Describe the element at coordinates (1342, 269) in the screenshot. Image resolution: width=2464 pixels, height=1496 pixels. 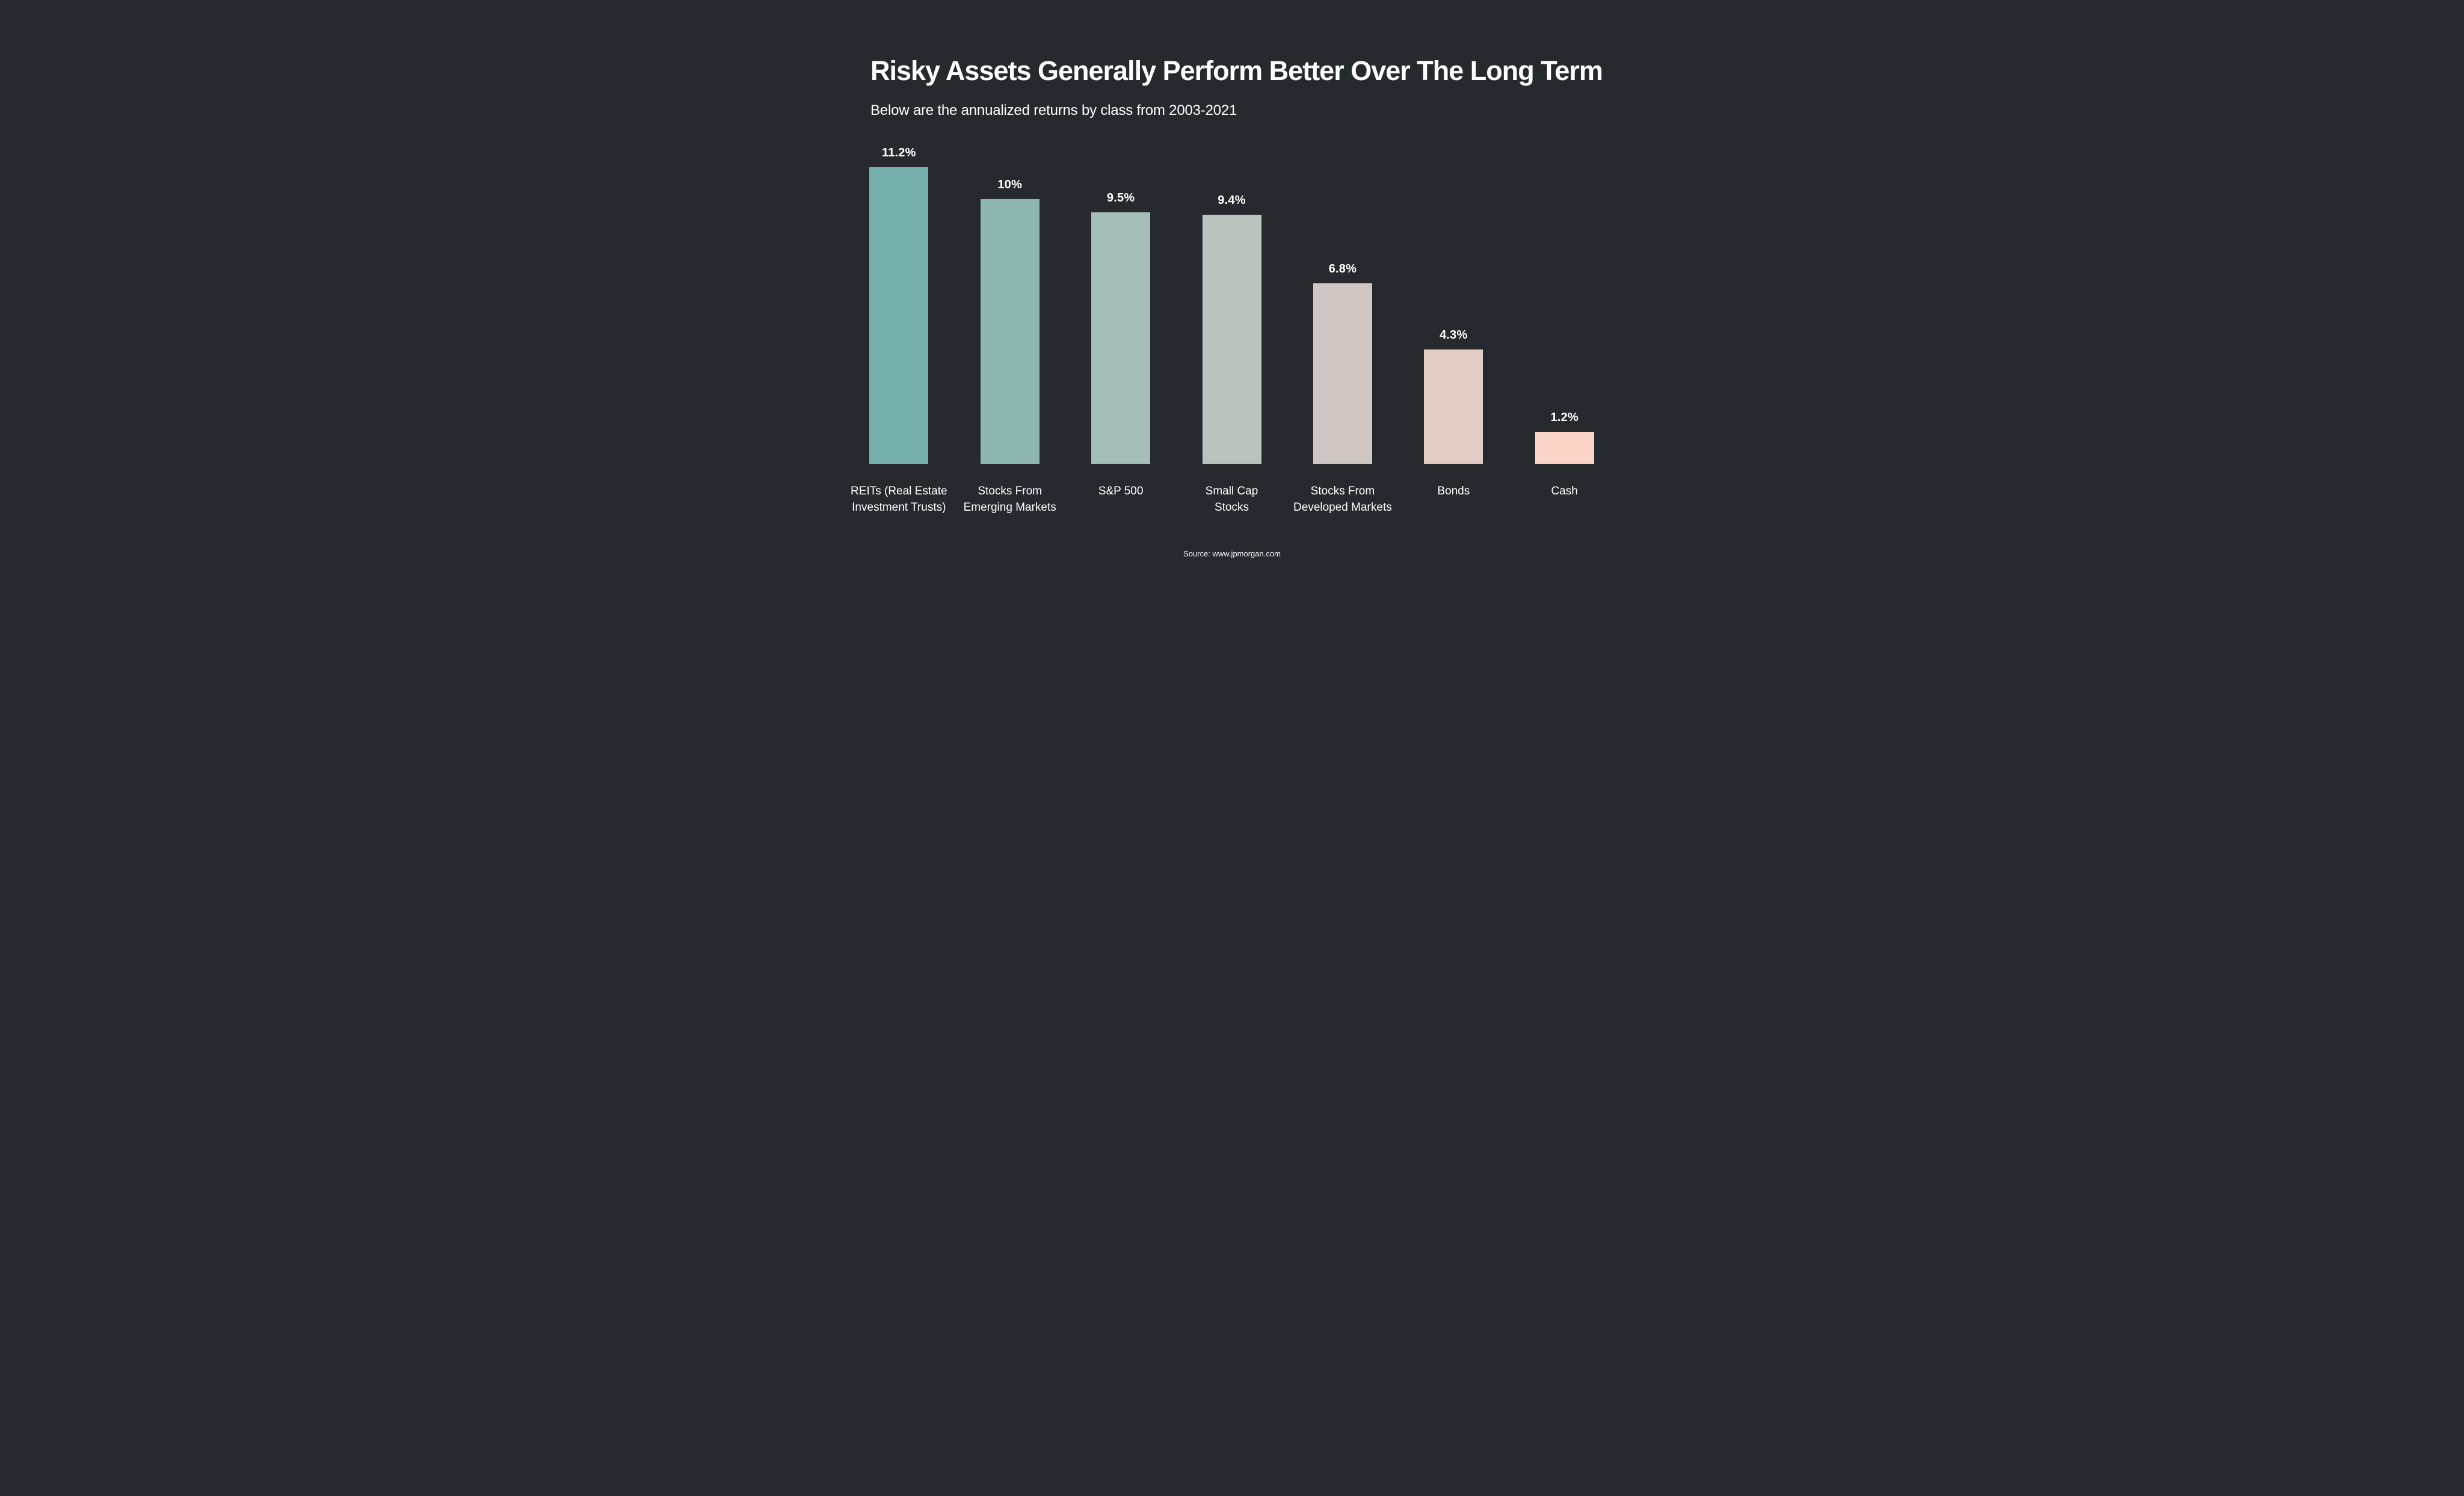
I see `bar-value-label: 6.8%` at that location.